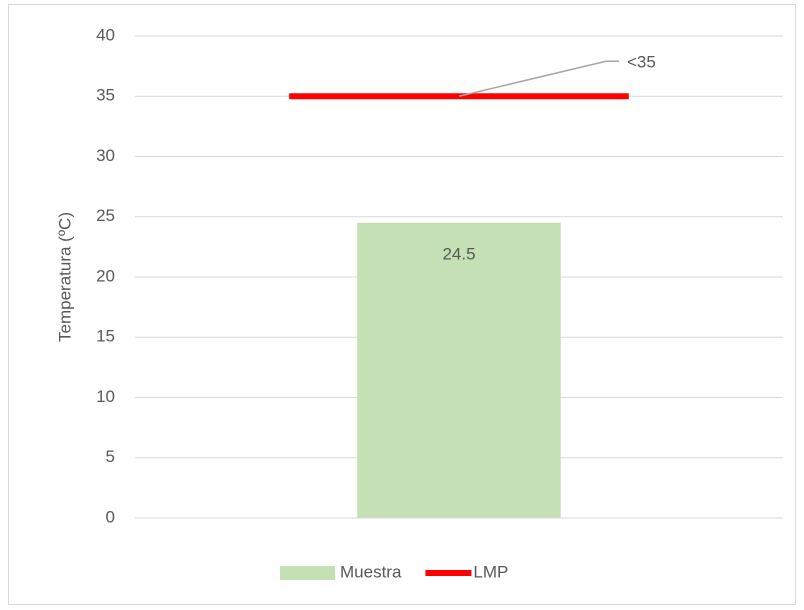  What do you see at coordinates (105, 95) in the screenshot?
I see `y-tick-label: 35` at bounding box center [105, 95].